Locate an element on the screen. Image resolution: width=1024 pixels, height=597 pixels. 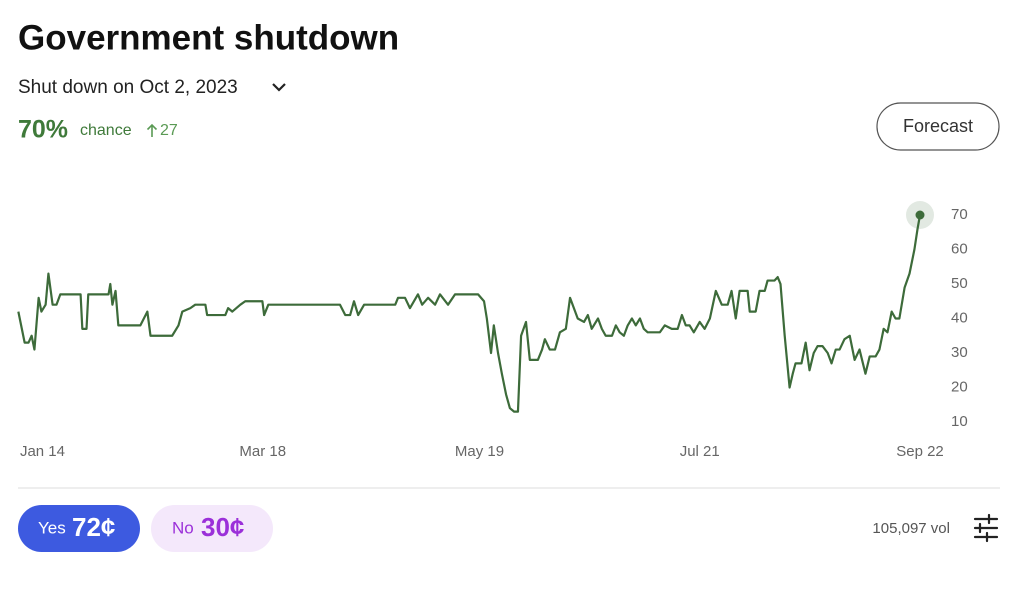
yes-button: Yes 72¢ is located at coordinates (79, 528).